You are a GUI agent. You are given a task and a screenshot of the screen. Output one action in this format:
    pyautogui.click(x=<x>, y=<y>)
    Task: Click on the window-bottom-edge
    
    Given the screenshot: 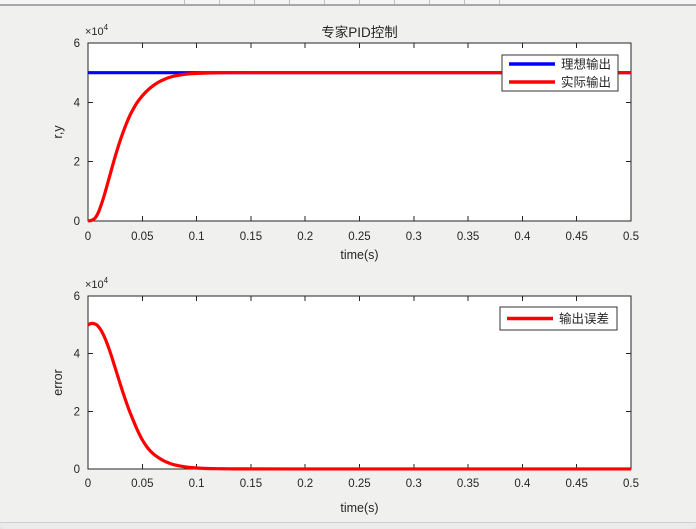 What is the action you would take?
    pyautogui.click(x=348, y=525)
    